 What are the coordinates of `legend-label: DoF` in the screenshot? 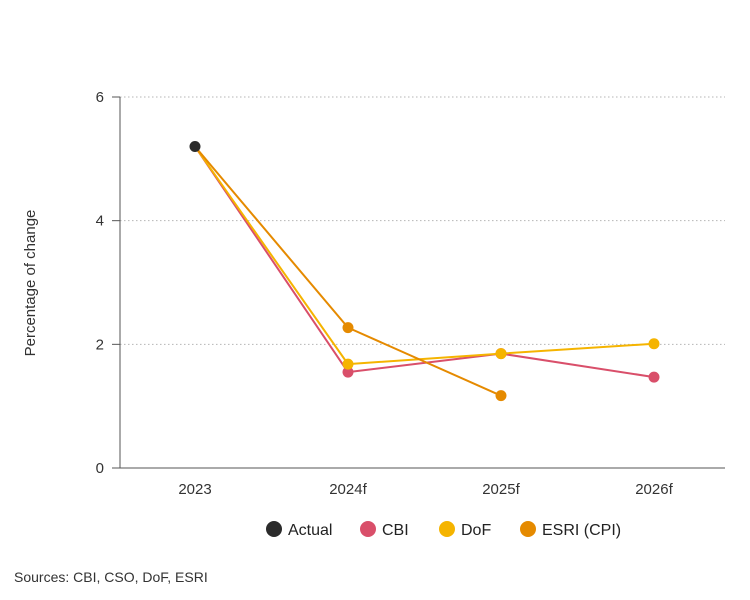 It's located at (476, 530).